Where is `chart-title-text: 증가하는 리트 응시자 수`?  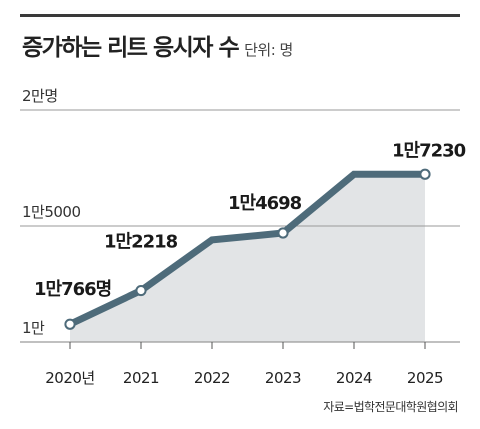 chart-title-text: 증가하는 리트 응시자 수 is located at coordinates (131, 48).